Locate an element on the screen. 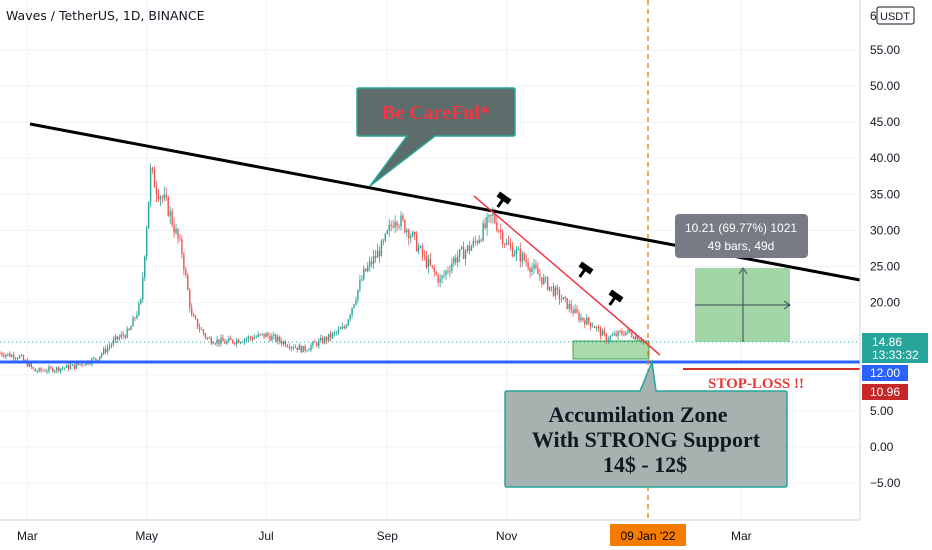 Image resolution: width=932 pixels, height=550 pixels. price-tick-label: 0.00 is located at coordinates (882, 447).